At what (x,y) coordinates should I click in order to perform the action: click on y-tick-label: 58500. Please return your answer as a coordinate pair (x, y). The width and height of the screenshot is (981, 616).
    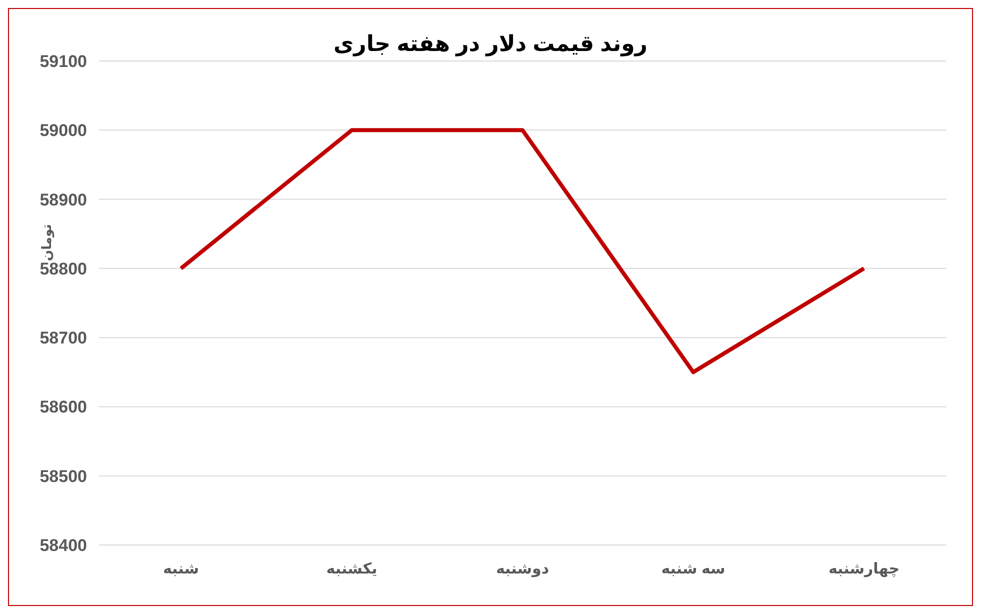
    Looking at the image, I should click on (63, 476).